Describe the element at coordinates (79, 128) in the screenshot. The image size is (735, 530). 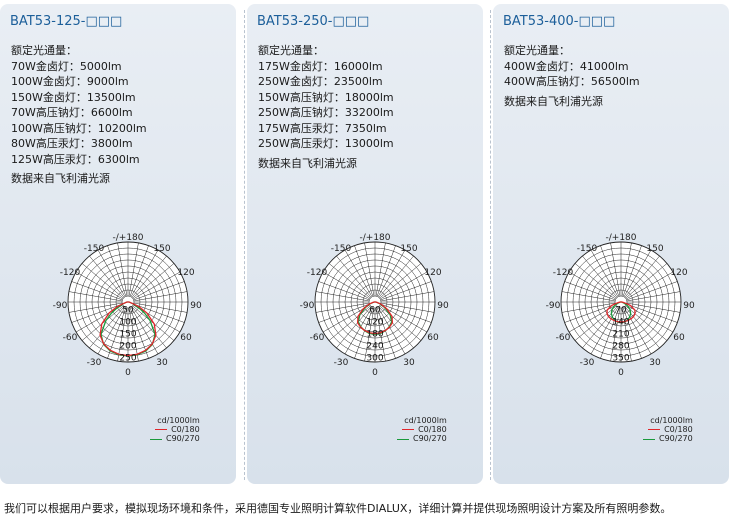
I see `flux-line: 100W高压钠灯：10200lm` at that location.